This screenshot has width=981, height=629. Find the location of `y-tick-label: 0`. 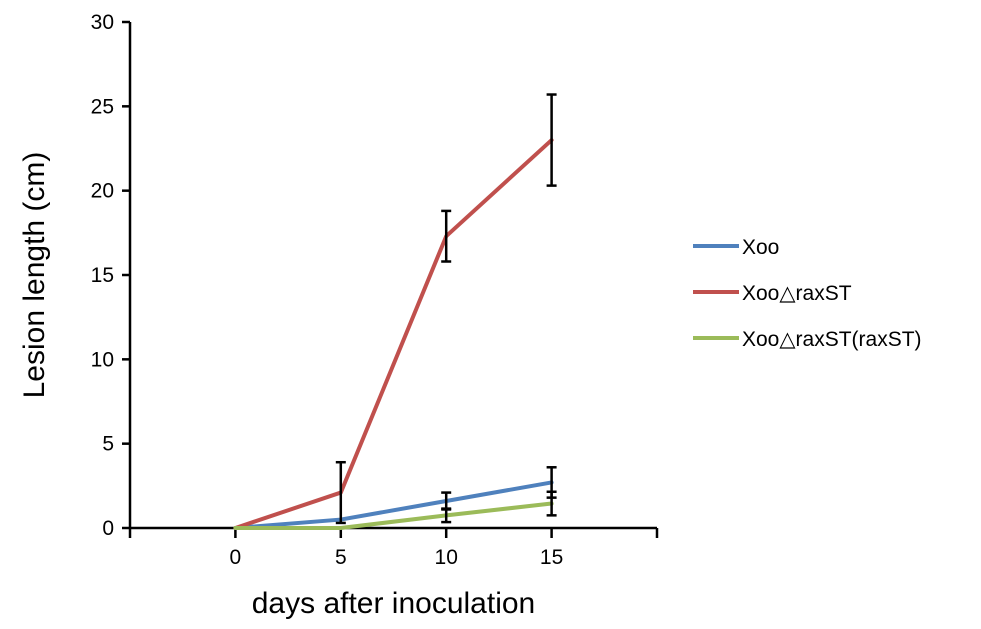

y-tick-label: 0 is located at coordinates (108, 528).